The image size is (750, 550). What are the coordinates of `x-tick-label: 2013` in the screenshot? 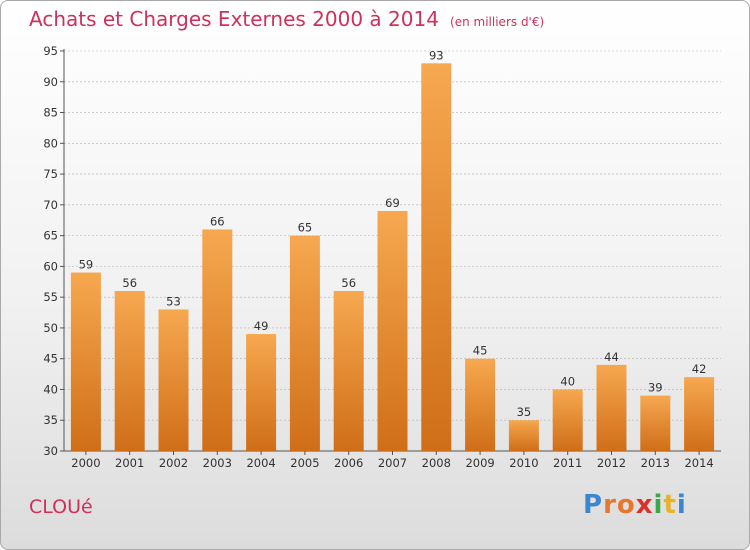 It's located at (655, 463).